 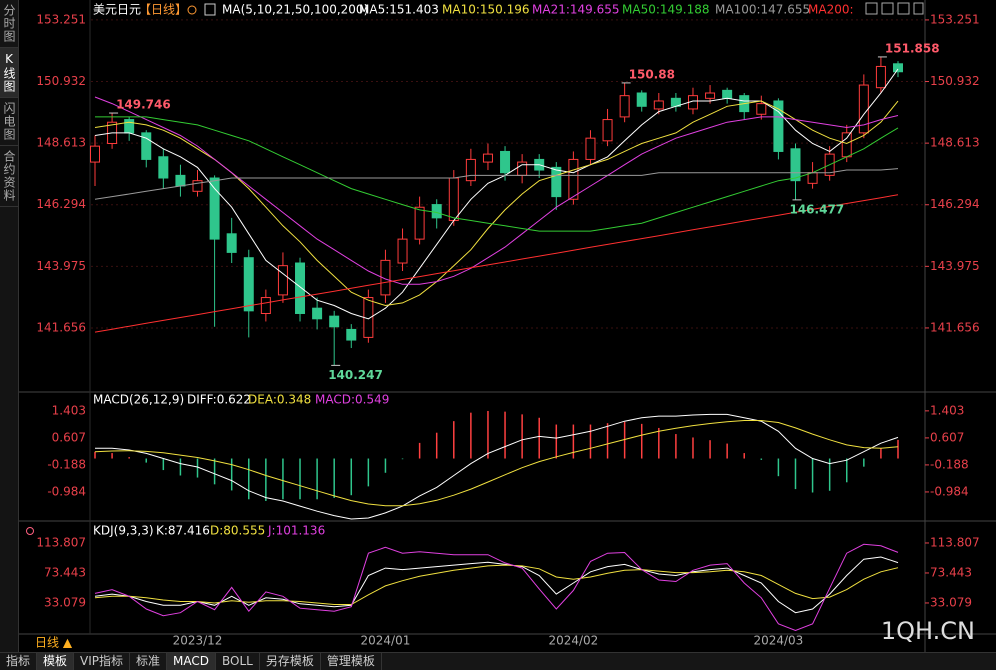 What do you see at coordinates (486, 10) in the screenshot?
I see `legend-entry: MA10:150.196` at bounding box center [486, 10].